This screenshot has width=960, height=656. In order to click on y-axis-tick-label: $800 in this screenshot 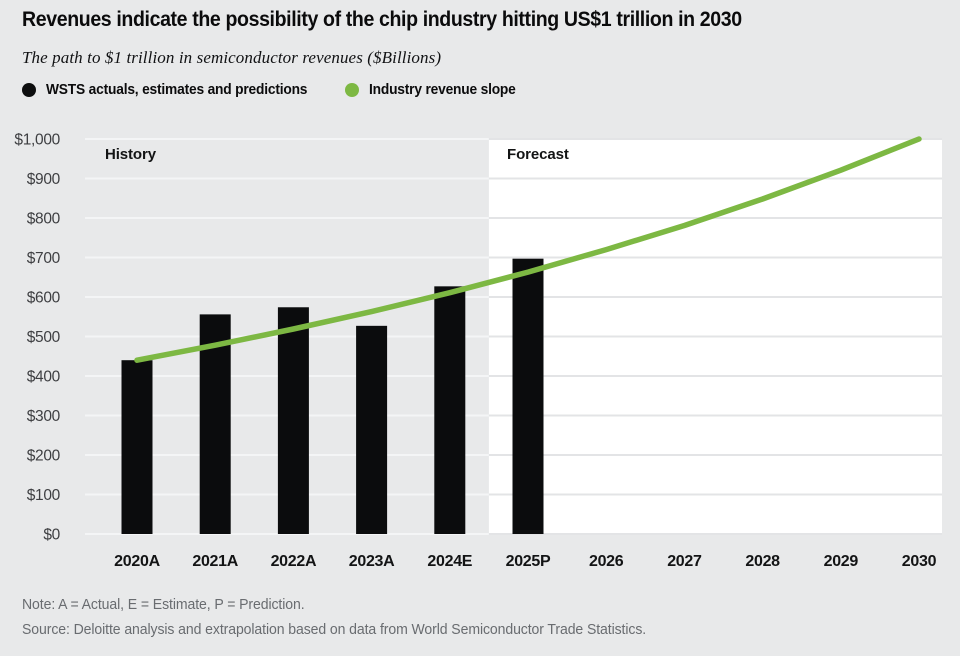, I will do `click(44, 219)`.